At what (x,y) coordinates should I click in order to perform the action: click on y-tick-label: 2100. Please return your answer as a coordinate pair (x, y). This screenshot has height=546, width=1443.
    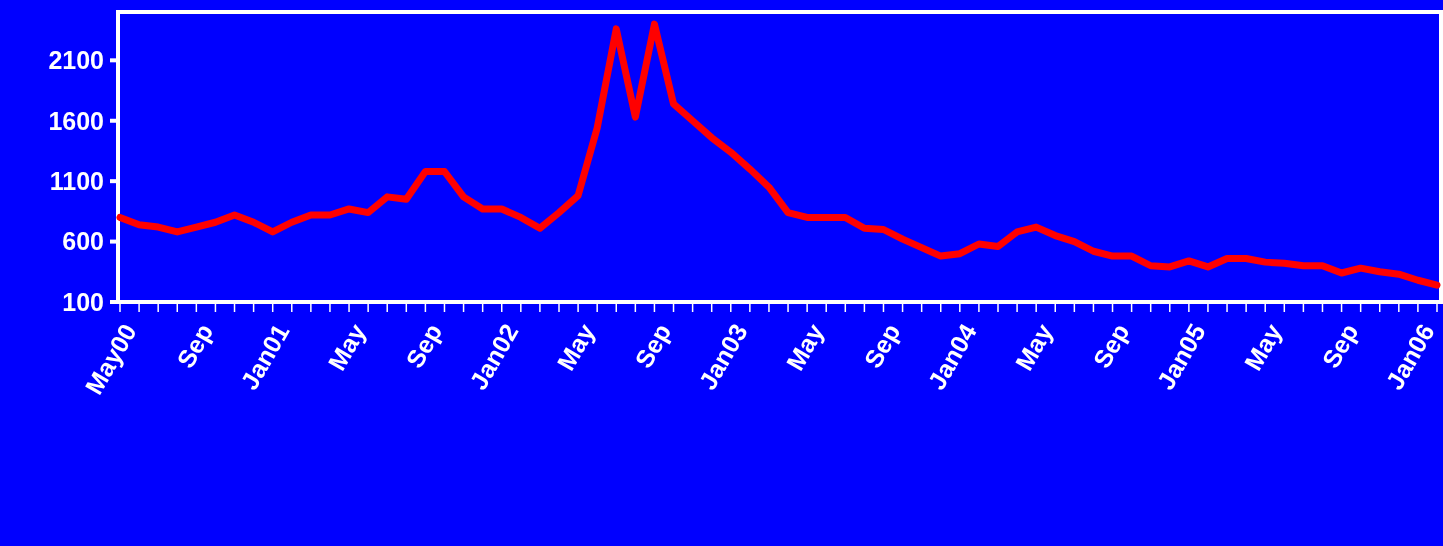
    Looking at the image, I should click on (76, 60).